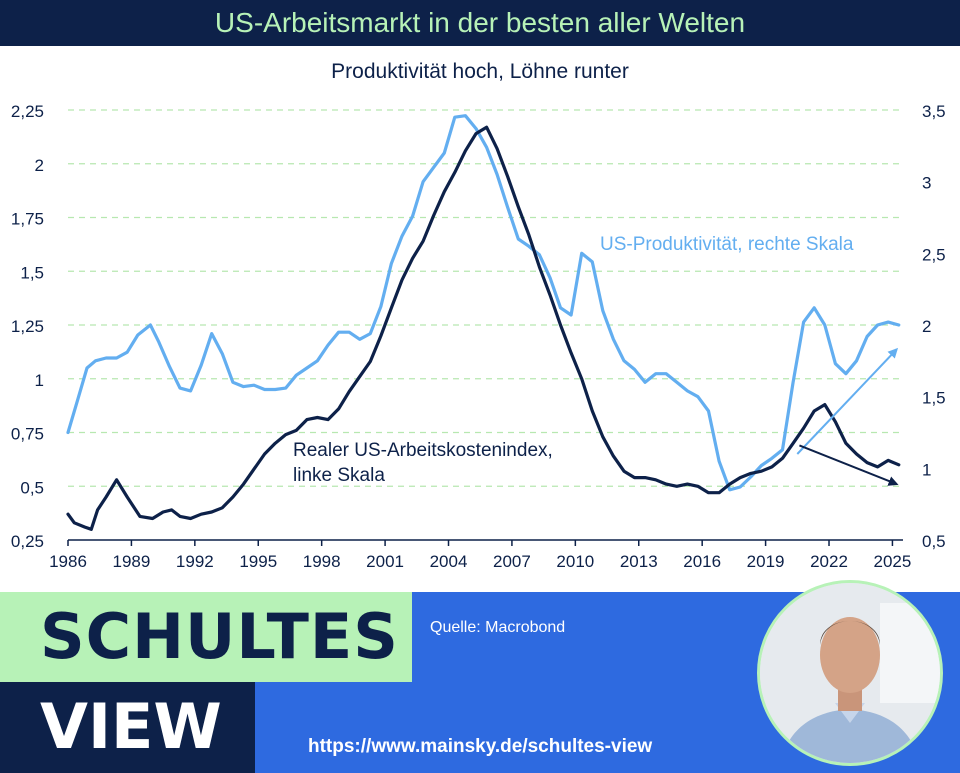 This screenshot has width=960, height=773. Describe the element at coordinates (39, 380) in the screenshot. I see `left-tick-label: 1` at that location.